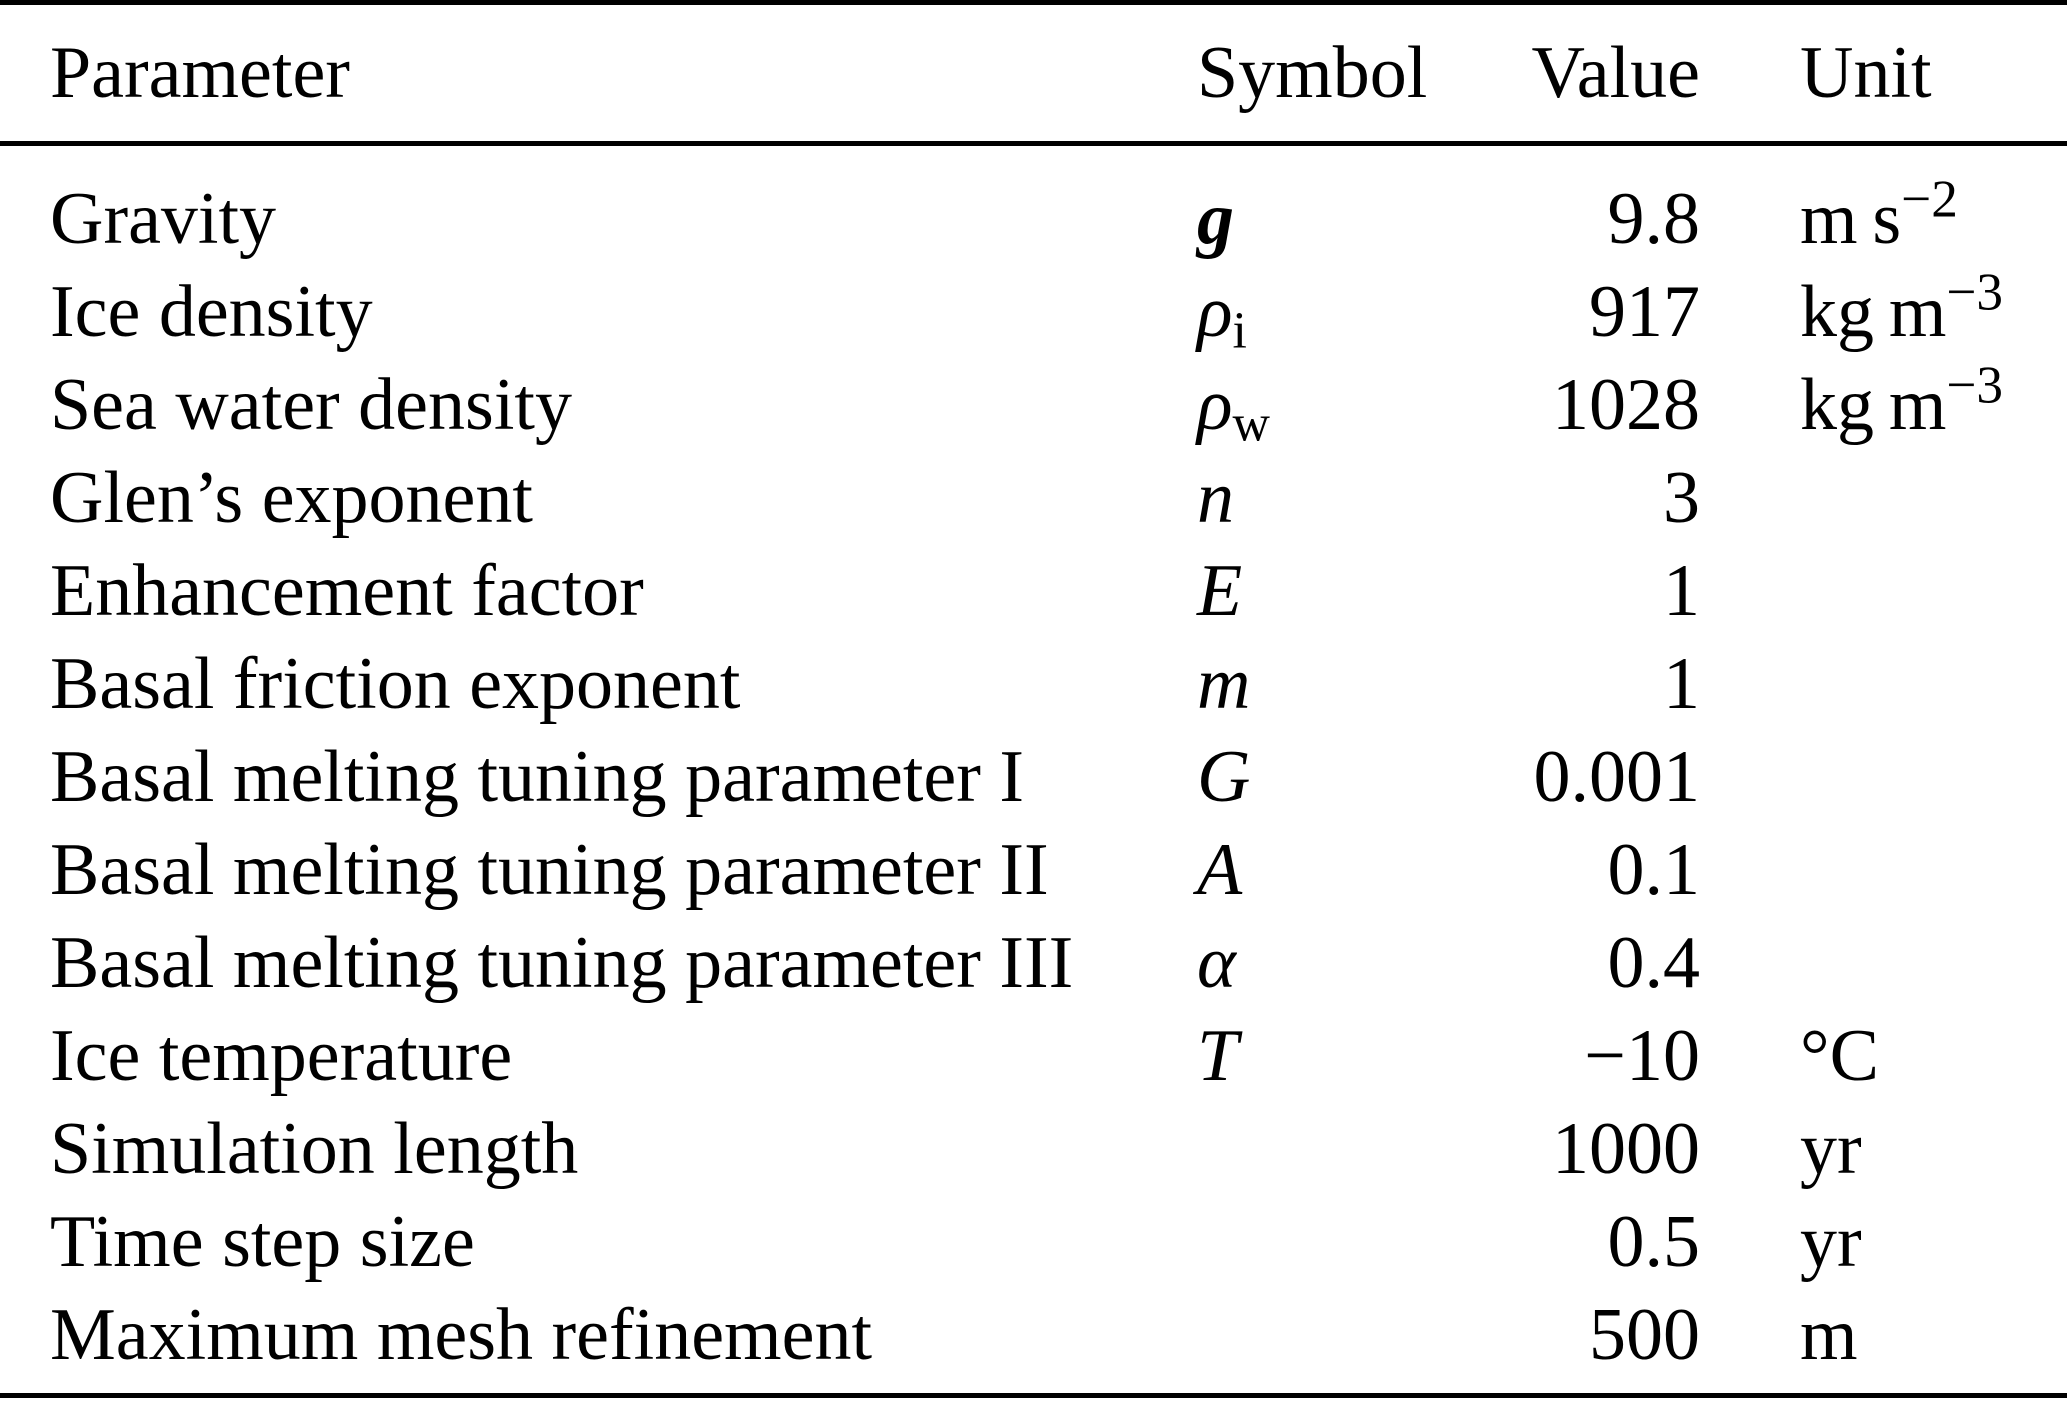  I want to click on value-cell: 3, so click(1681, 497).